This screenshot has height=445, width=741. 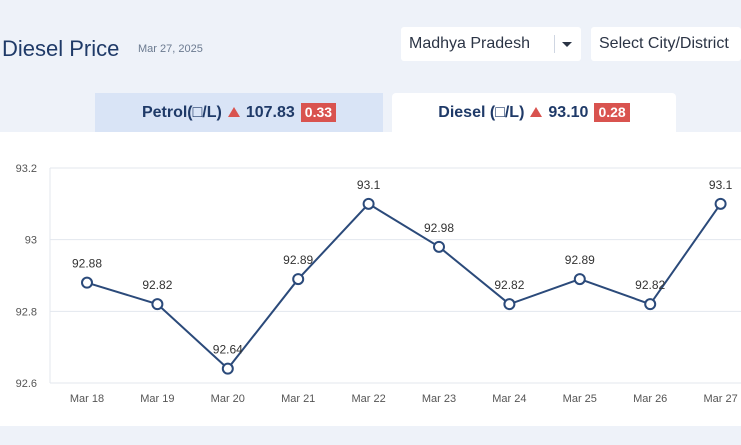 What do you see at coordinates (612, 112) in the screenshot?
I see `tab-diesel-change-badge: 0.28` at bounding box center [612, 112].